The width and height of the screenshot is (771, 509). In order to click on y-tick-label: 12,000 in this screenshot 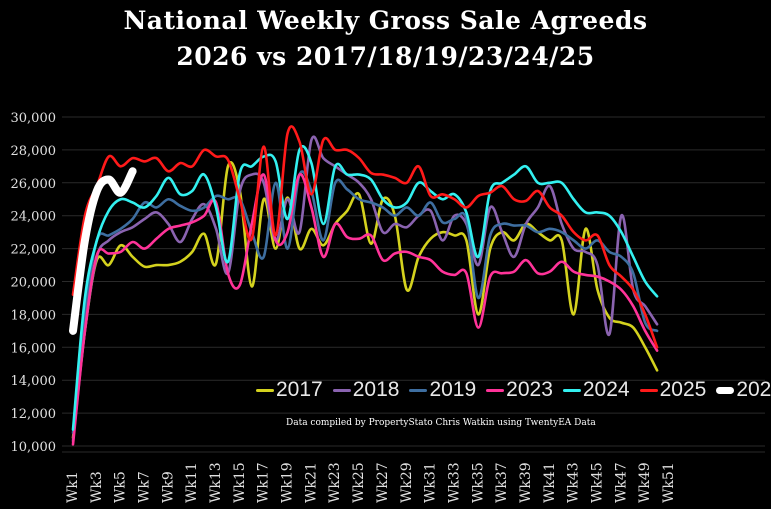, I will do `click(34, 414)`.